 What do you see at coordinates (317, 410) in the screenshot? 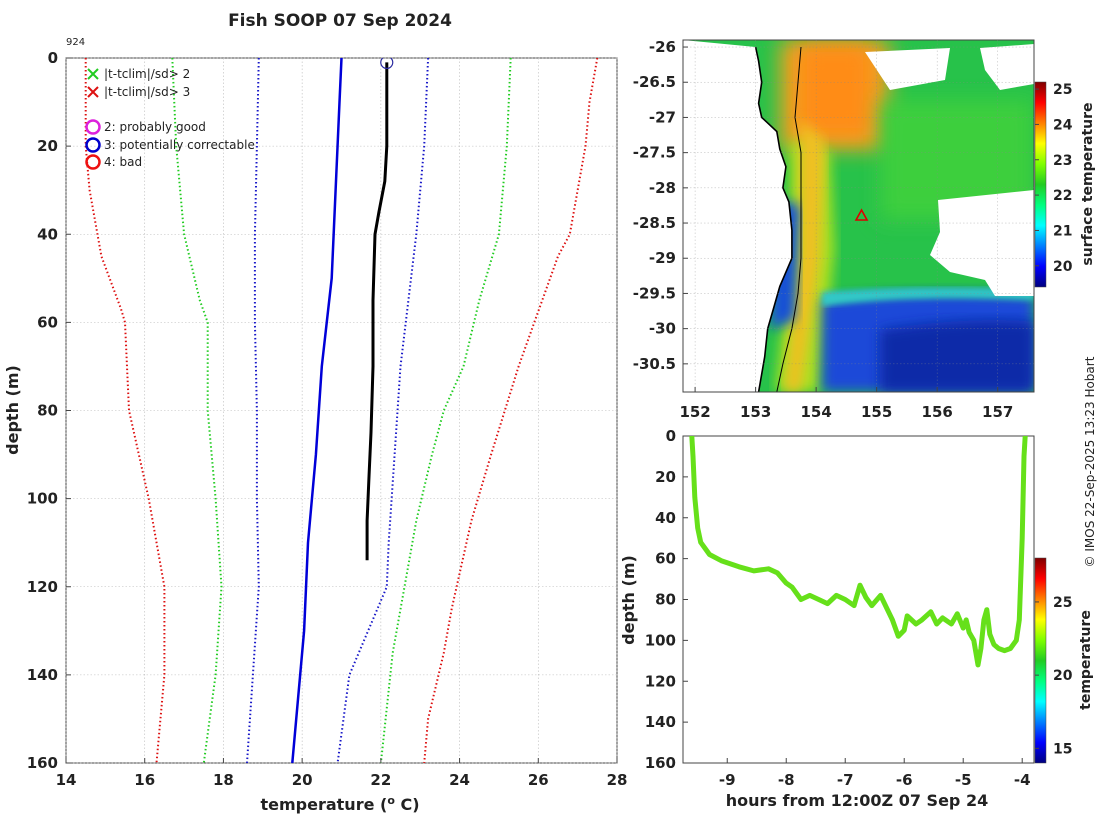
I see `profile-series-climatology-mean` at bounding box center [317, 410].